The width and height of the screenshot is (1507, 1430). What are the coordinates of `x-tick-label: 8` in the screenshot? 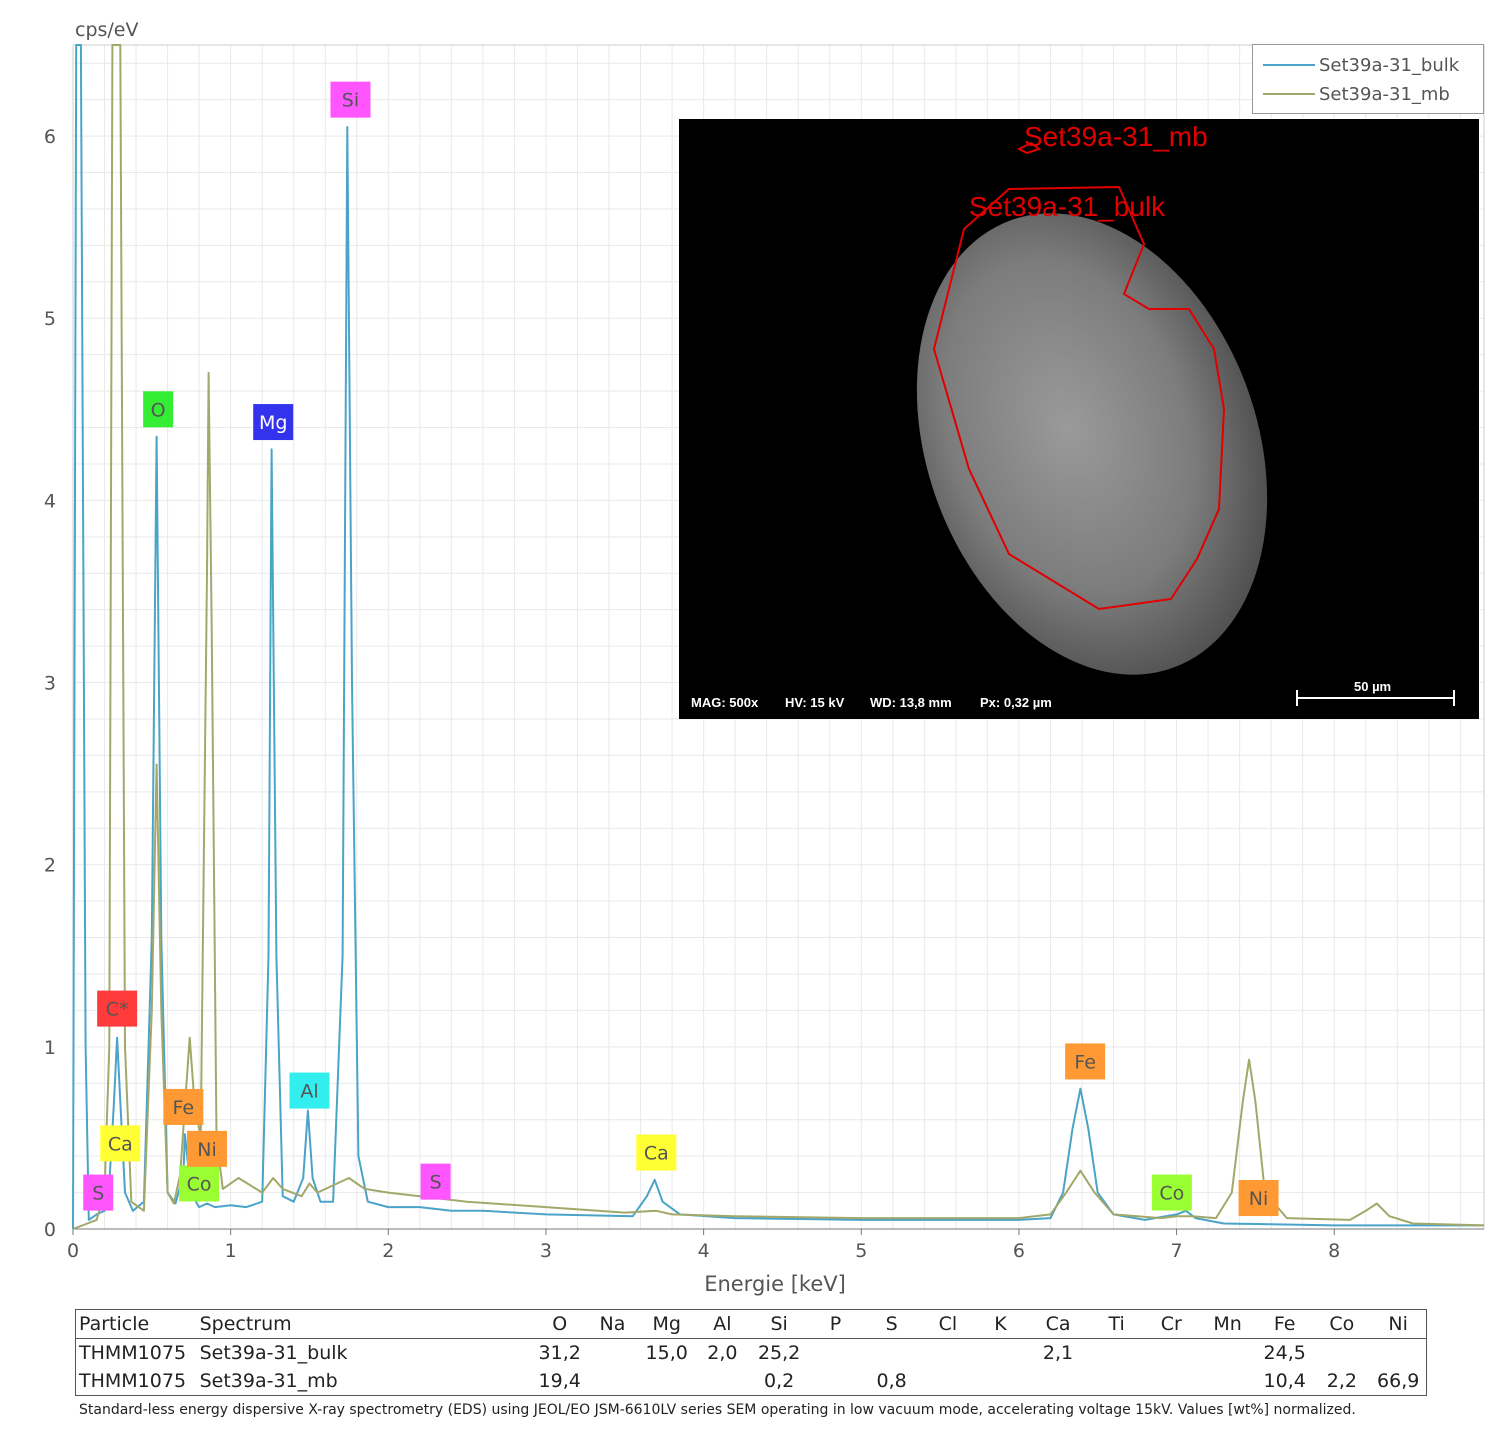 It's located at (1334, 1251).